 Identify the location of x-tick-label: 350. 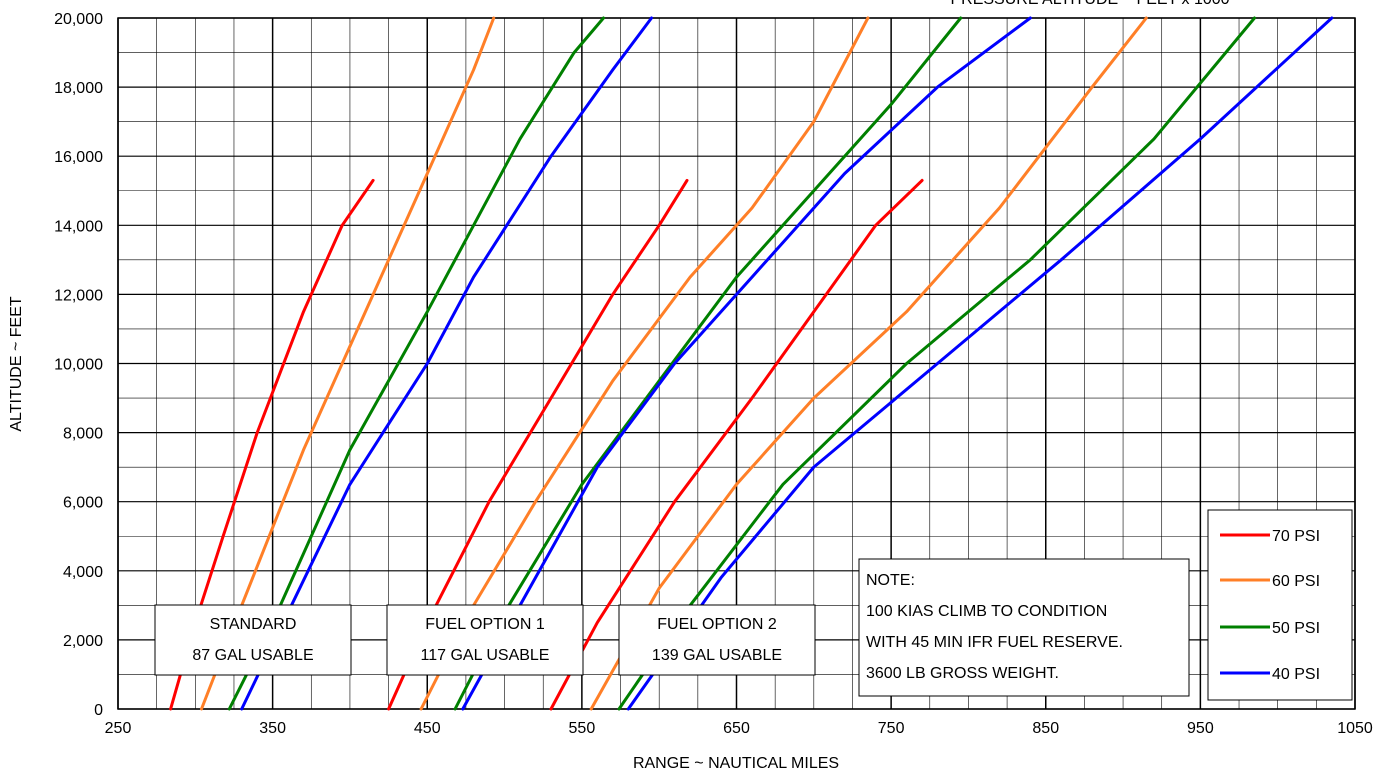
(272, 728).